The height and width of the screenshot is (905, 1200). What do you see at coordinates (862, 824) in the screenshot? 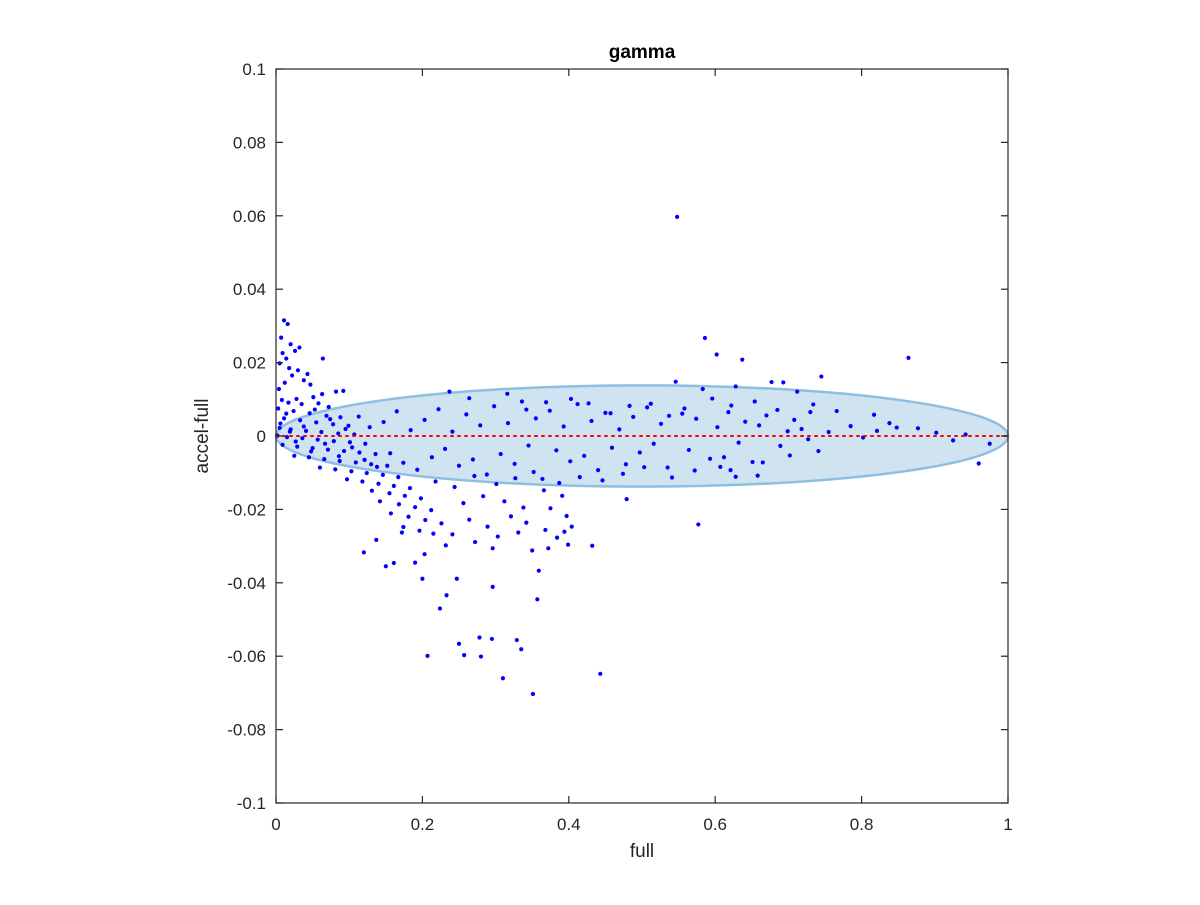
I see `x-tick-label: 0.8` at bounding box center [862, 824].